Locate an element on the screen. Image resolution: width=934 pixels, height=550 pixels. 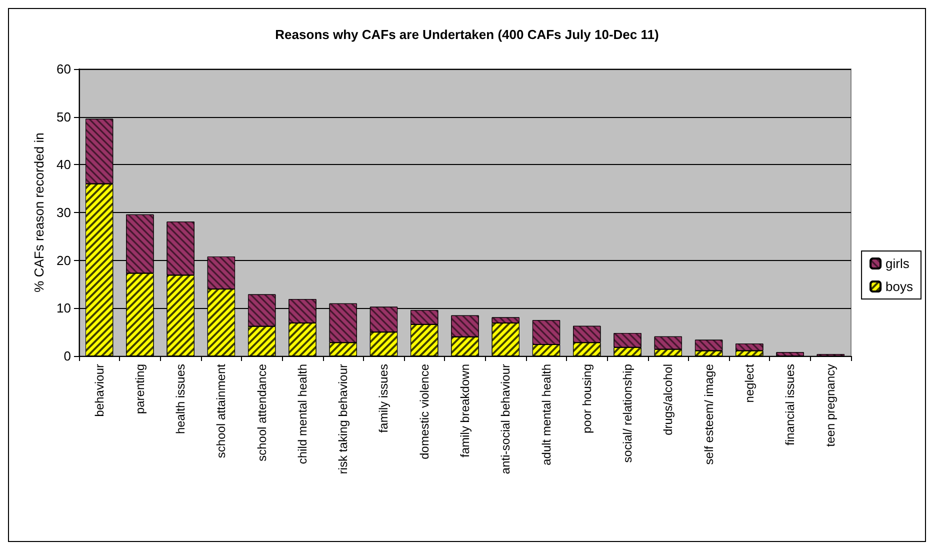
x-tick-label: teen pregnancy is located at coordinates (831, 405).